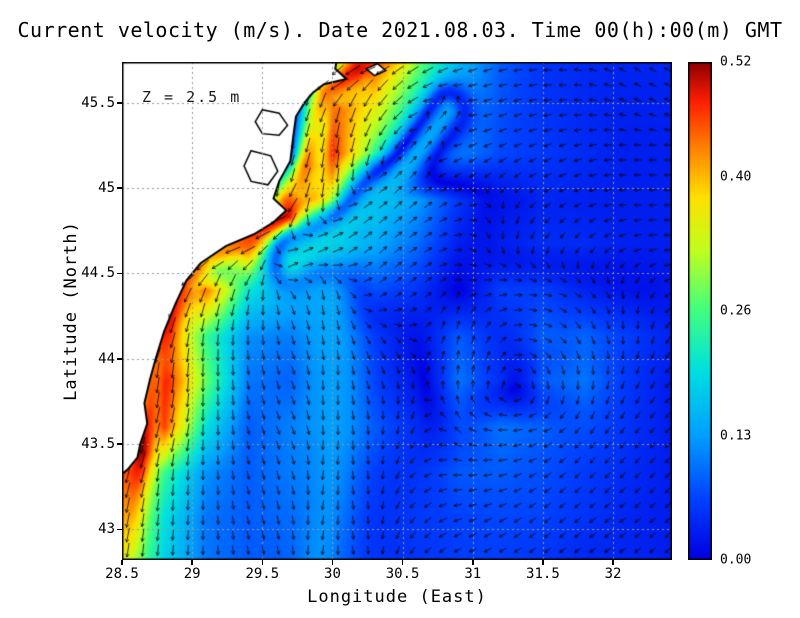 The image size is (800, 618). Describe the element at coordinates (122, 574) in the screenshot. I see `x-tick-label: 28.5` at that location.